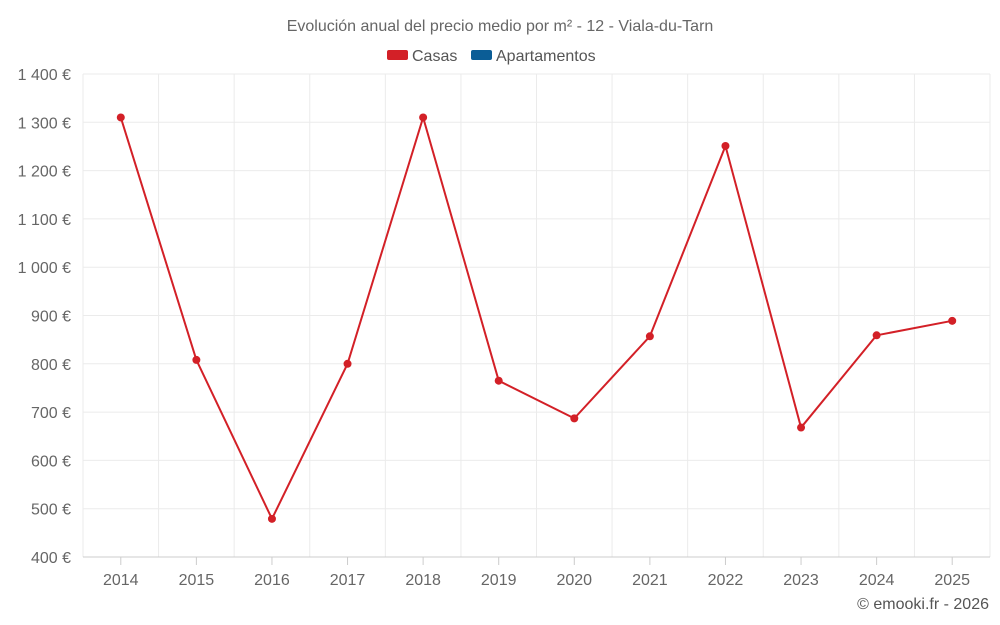  I want to click on x-tick-label: 2025, so click(952, 580).